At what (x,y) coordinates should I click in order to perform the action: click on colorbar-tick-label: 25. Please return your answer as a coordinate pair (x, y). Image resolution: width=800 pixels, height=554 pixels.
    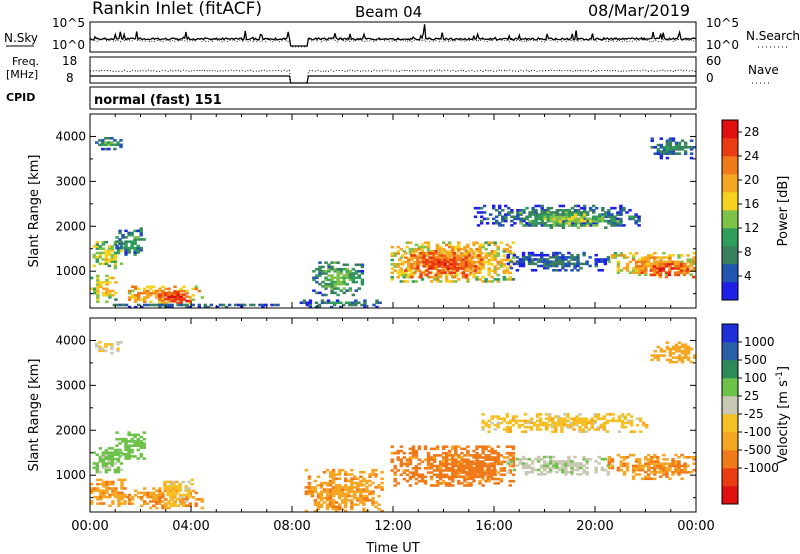
    Looking at the image, I should click on (751, 396).